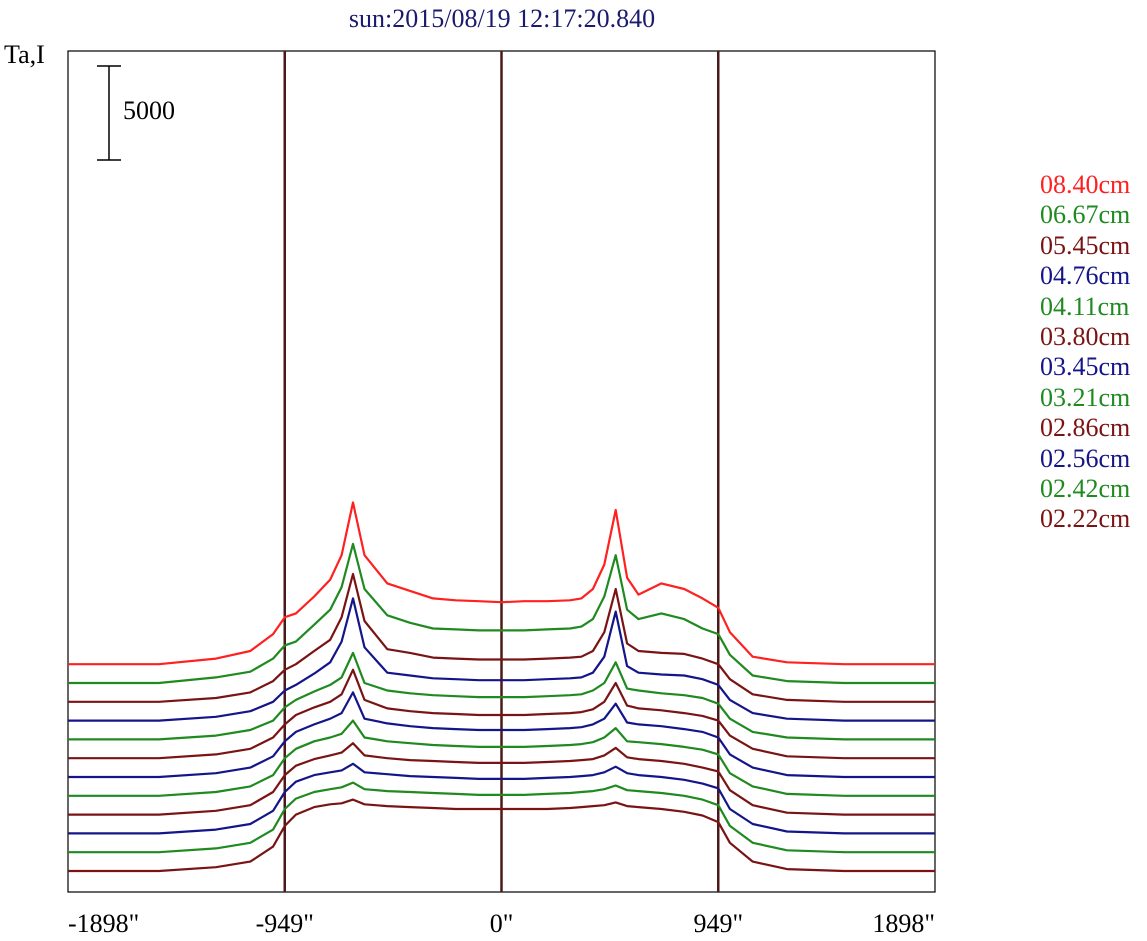 The height and width of the screenshot is (941, 1147). What do you see at coordinates (502, 923) in the screenshot?
I see `x-tick-label: 0"` at bounding box center [502, 923].